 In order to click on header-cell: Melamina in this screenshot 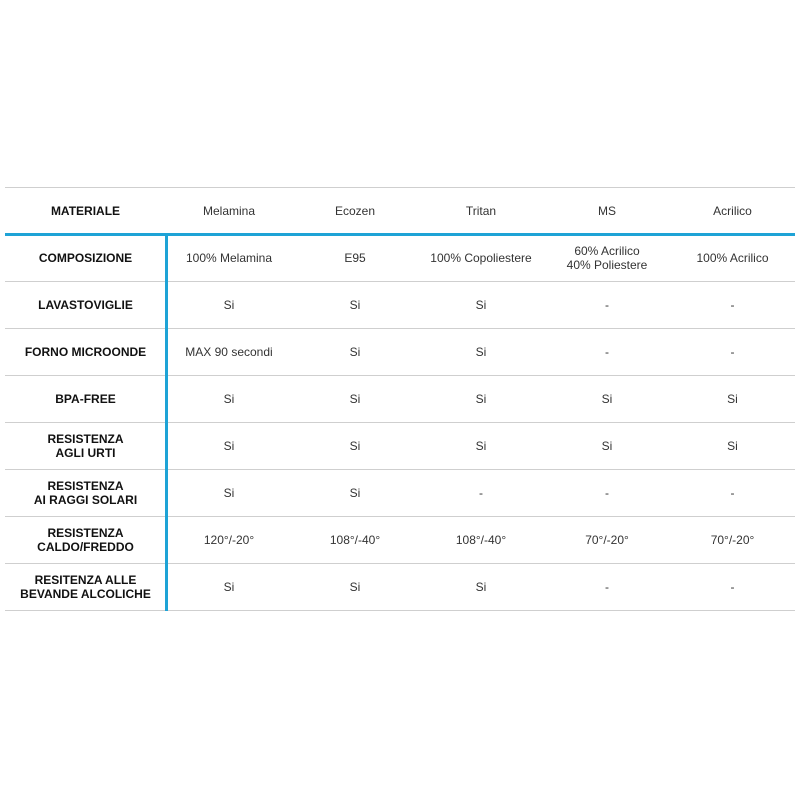, I will do `click(229, 210)`.